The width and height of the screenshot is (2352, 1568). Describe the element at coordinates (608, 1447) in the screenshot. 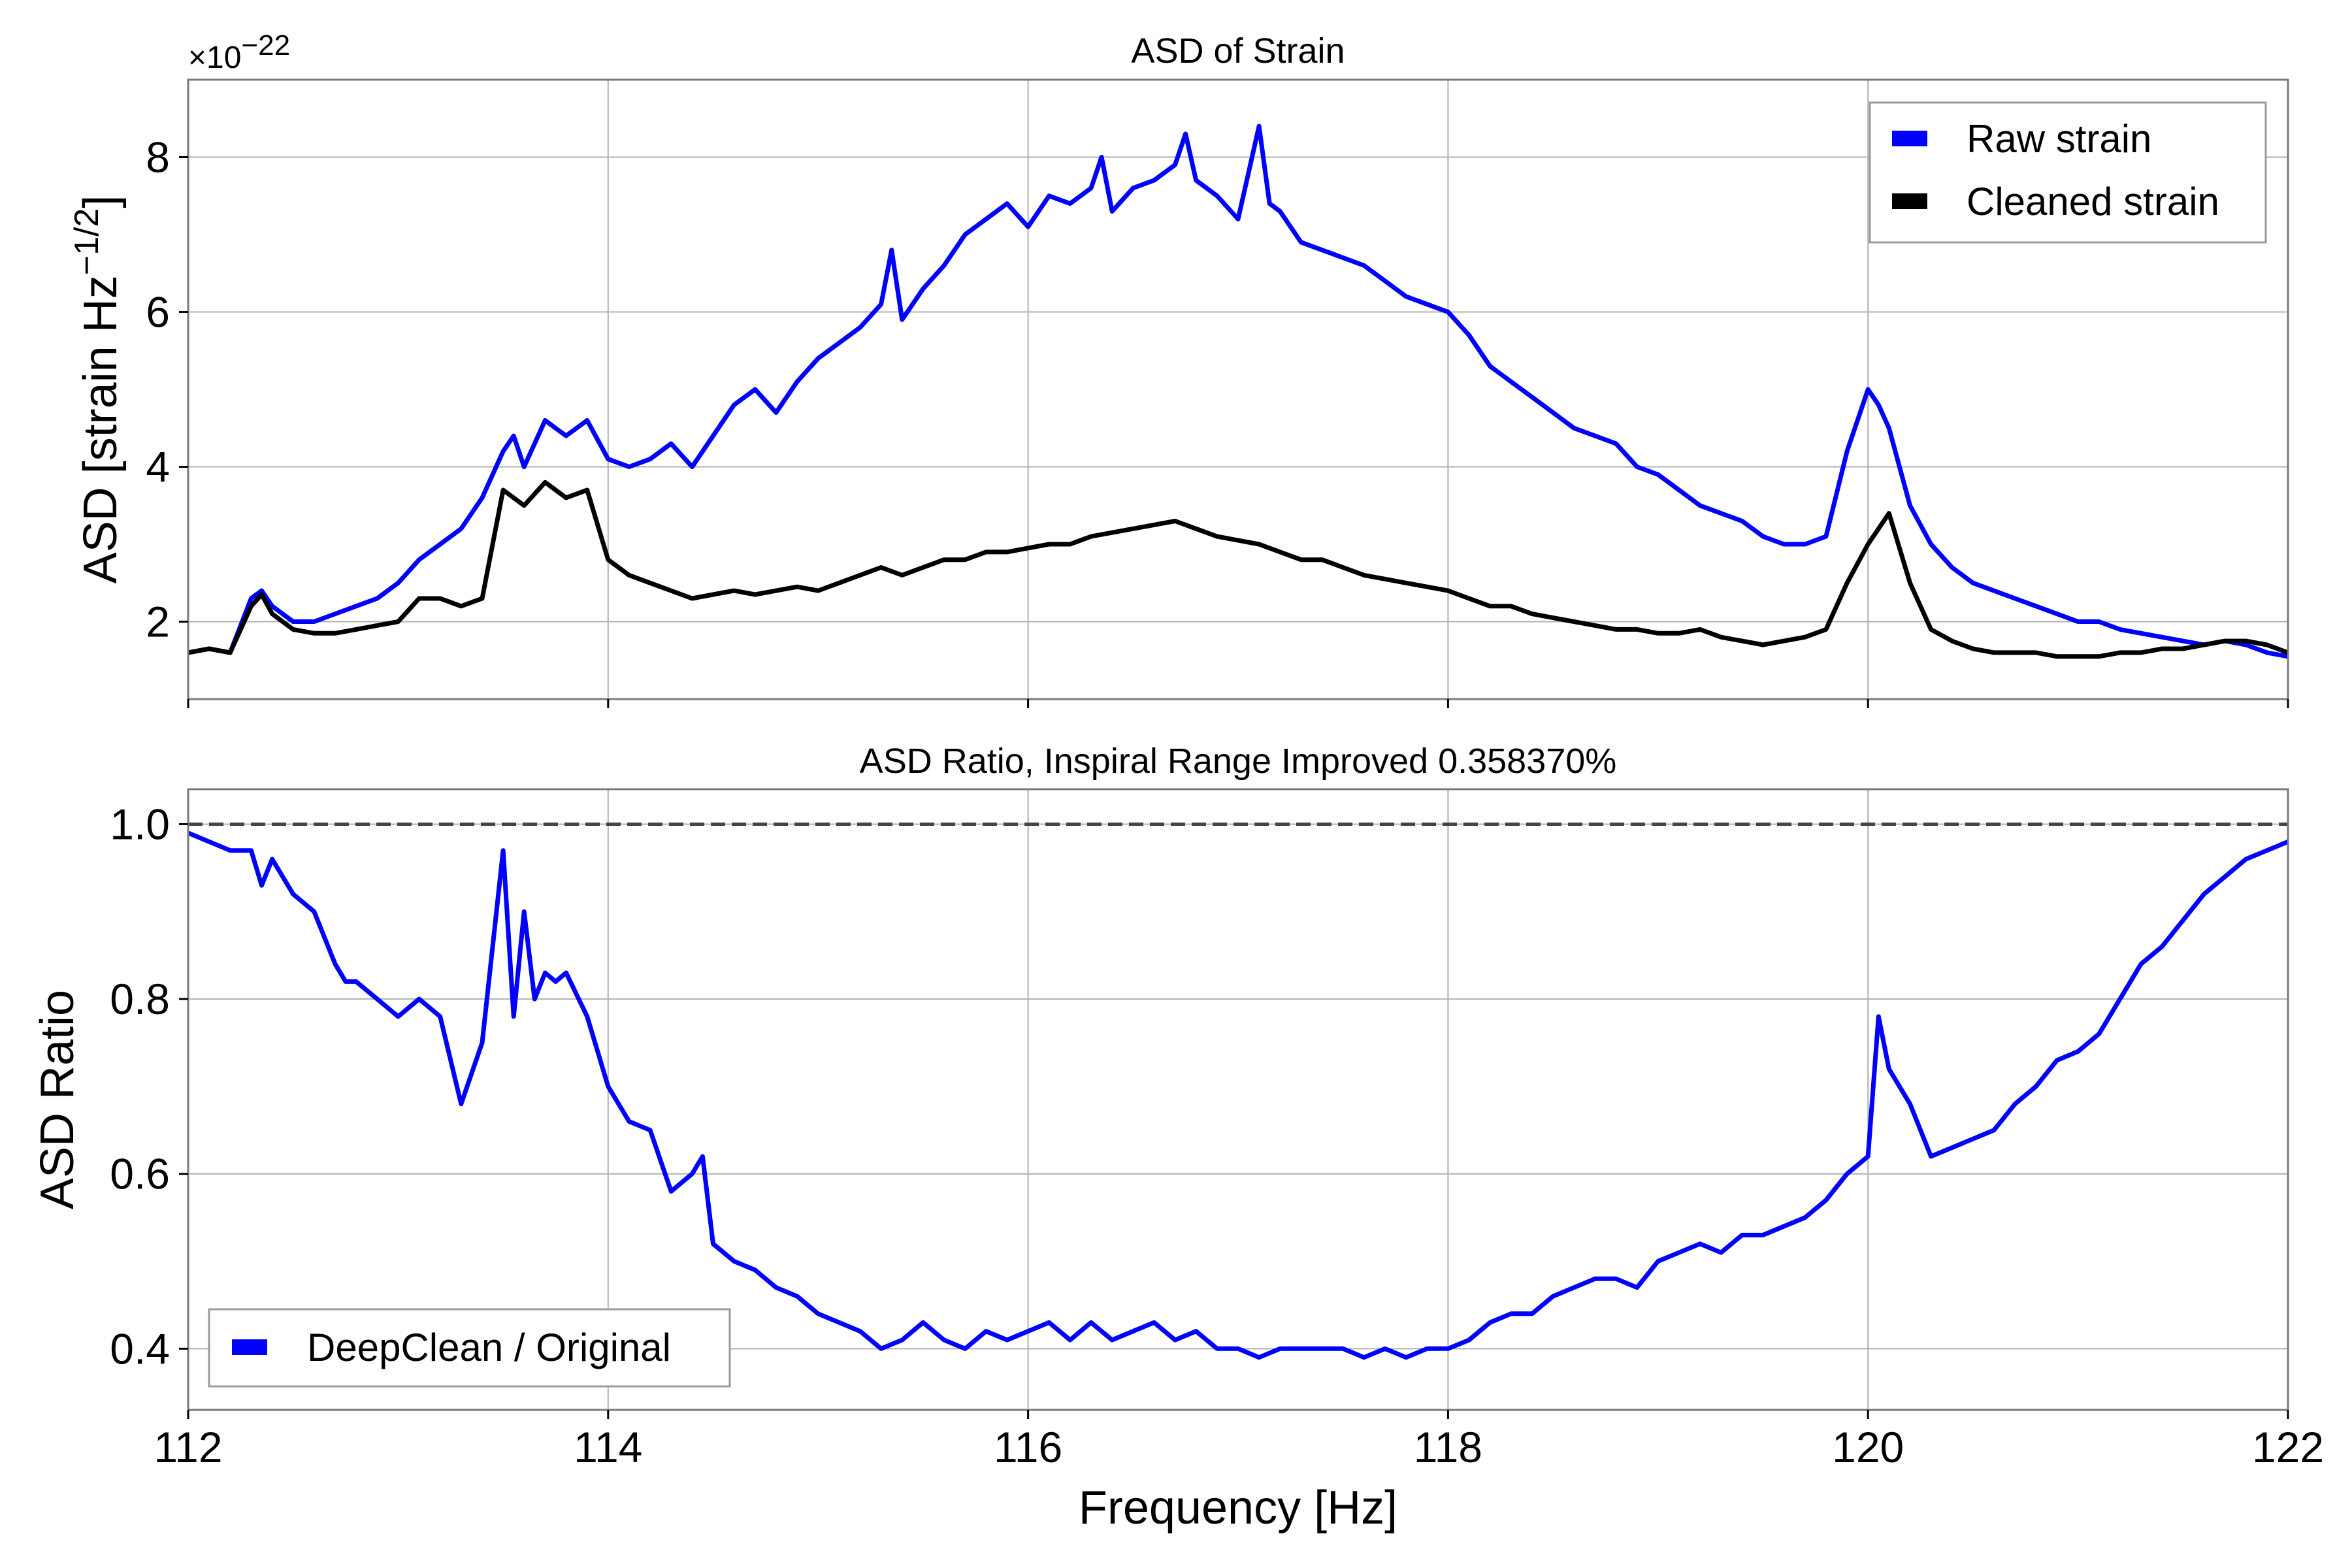

I see `x-tick-label: 114` at that location.